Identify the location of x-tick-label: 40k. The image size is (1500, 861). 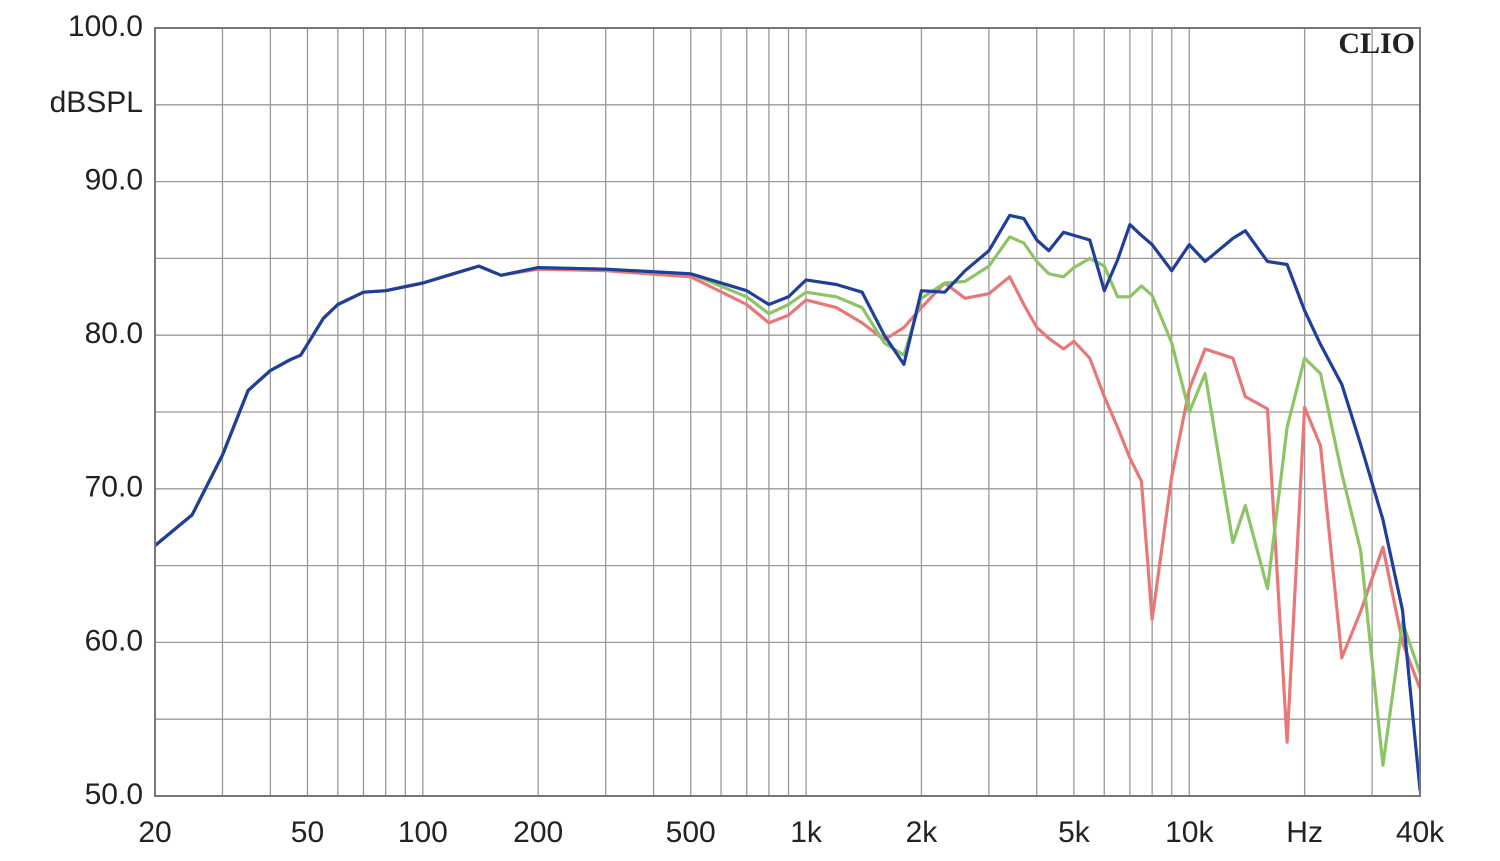
(1420, 832).